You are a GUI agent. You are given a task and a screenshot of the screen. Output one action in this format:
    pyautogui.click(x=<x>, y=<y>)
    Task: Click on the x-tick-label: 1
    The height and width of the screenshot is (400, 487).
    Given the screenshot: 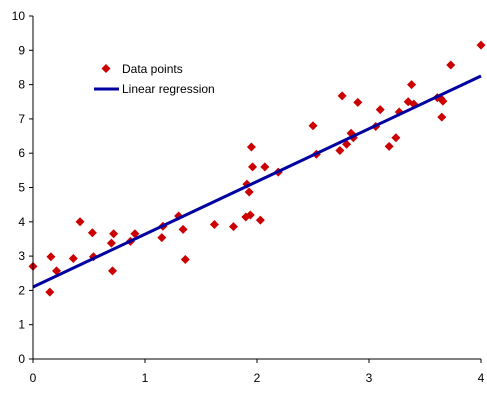 What is the action you would take?
    pyautogui.click(x=145, y=378)
    